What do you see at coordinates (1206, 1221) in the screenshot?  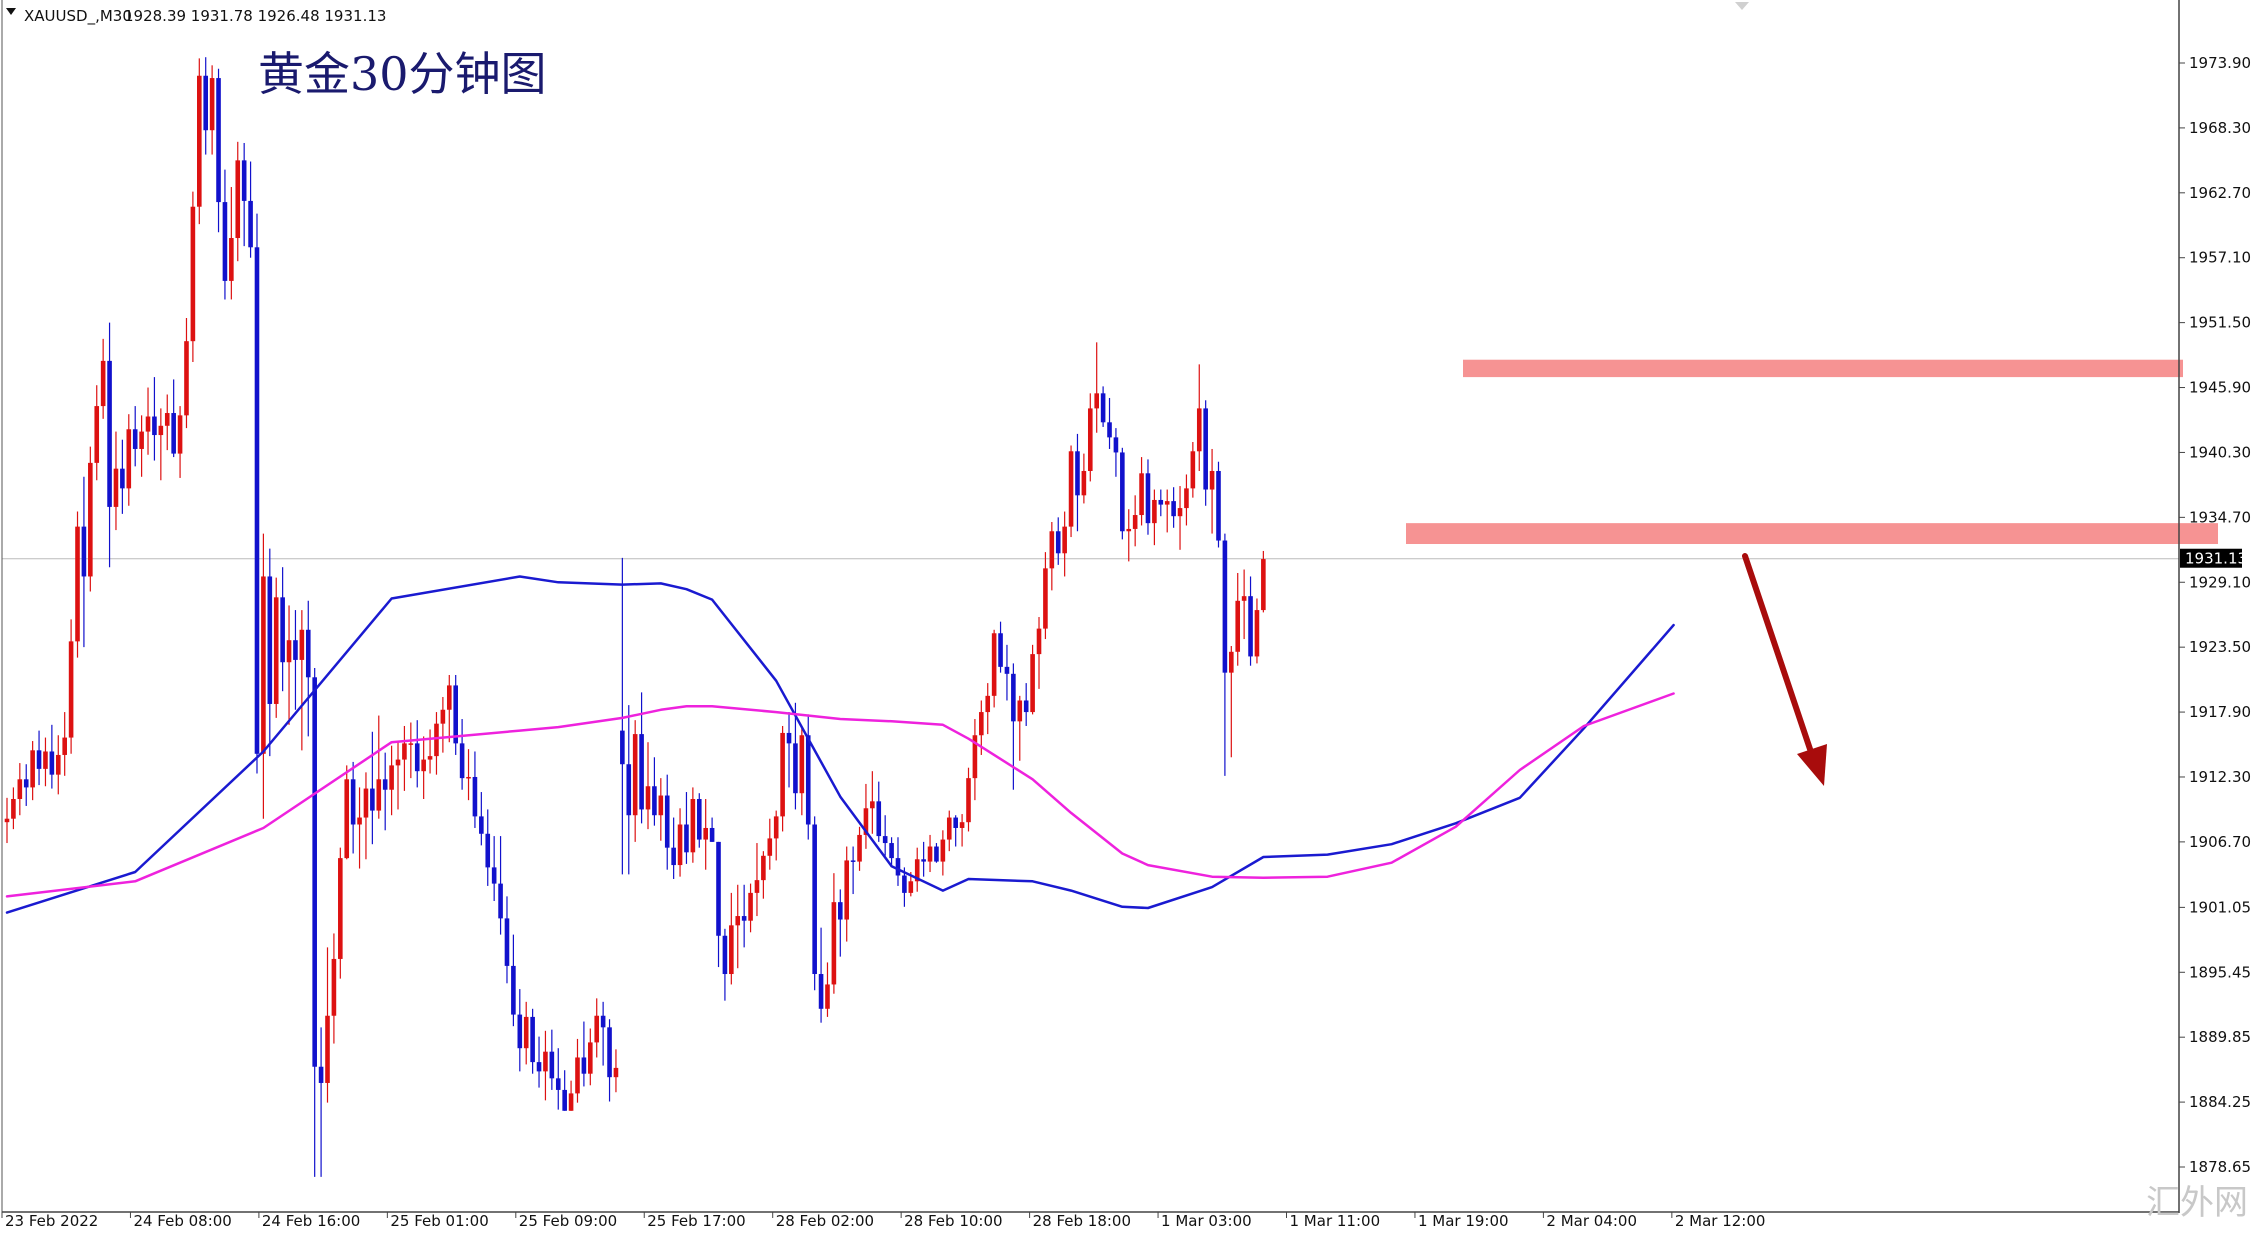 I see `x-tick-label: 1 Mar 03:00` at bounding box center [1206, 1221].